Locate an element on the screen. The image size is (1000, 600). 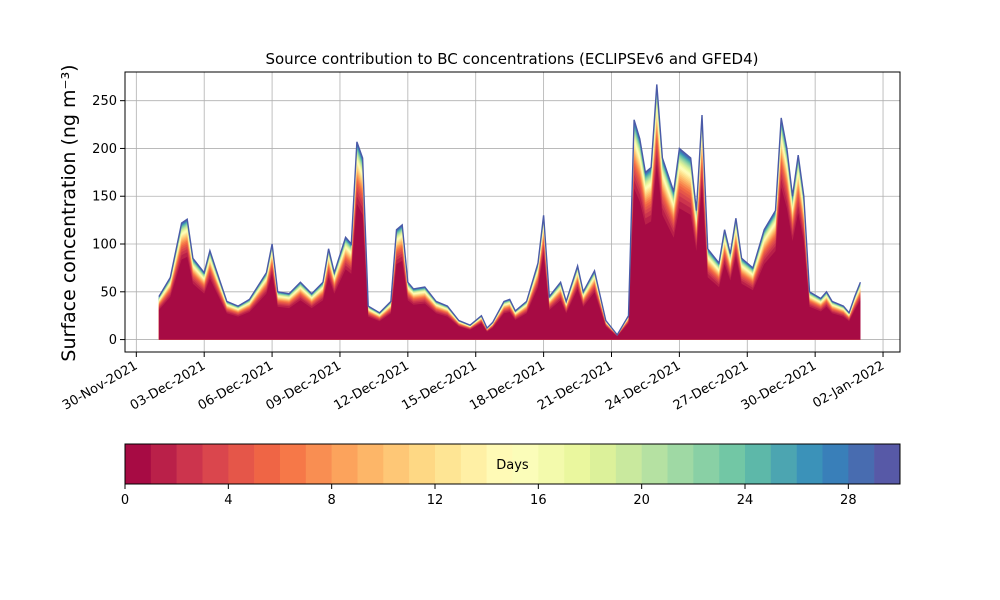
y-axis-ticks: 0 50 100 150 200 250 is located at coordinates (108, 221).